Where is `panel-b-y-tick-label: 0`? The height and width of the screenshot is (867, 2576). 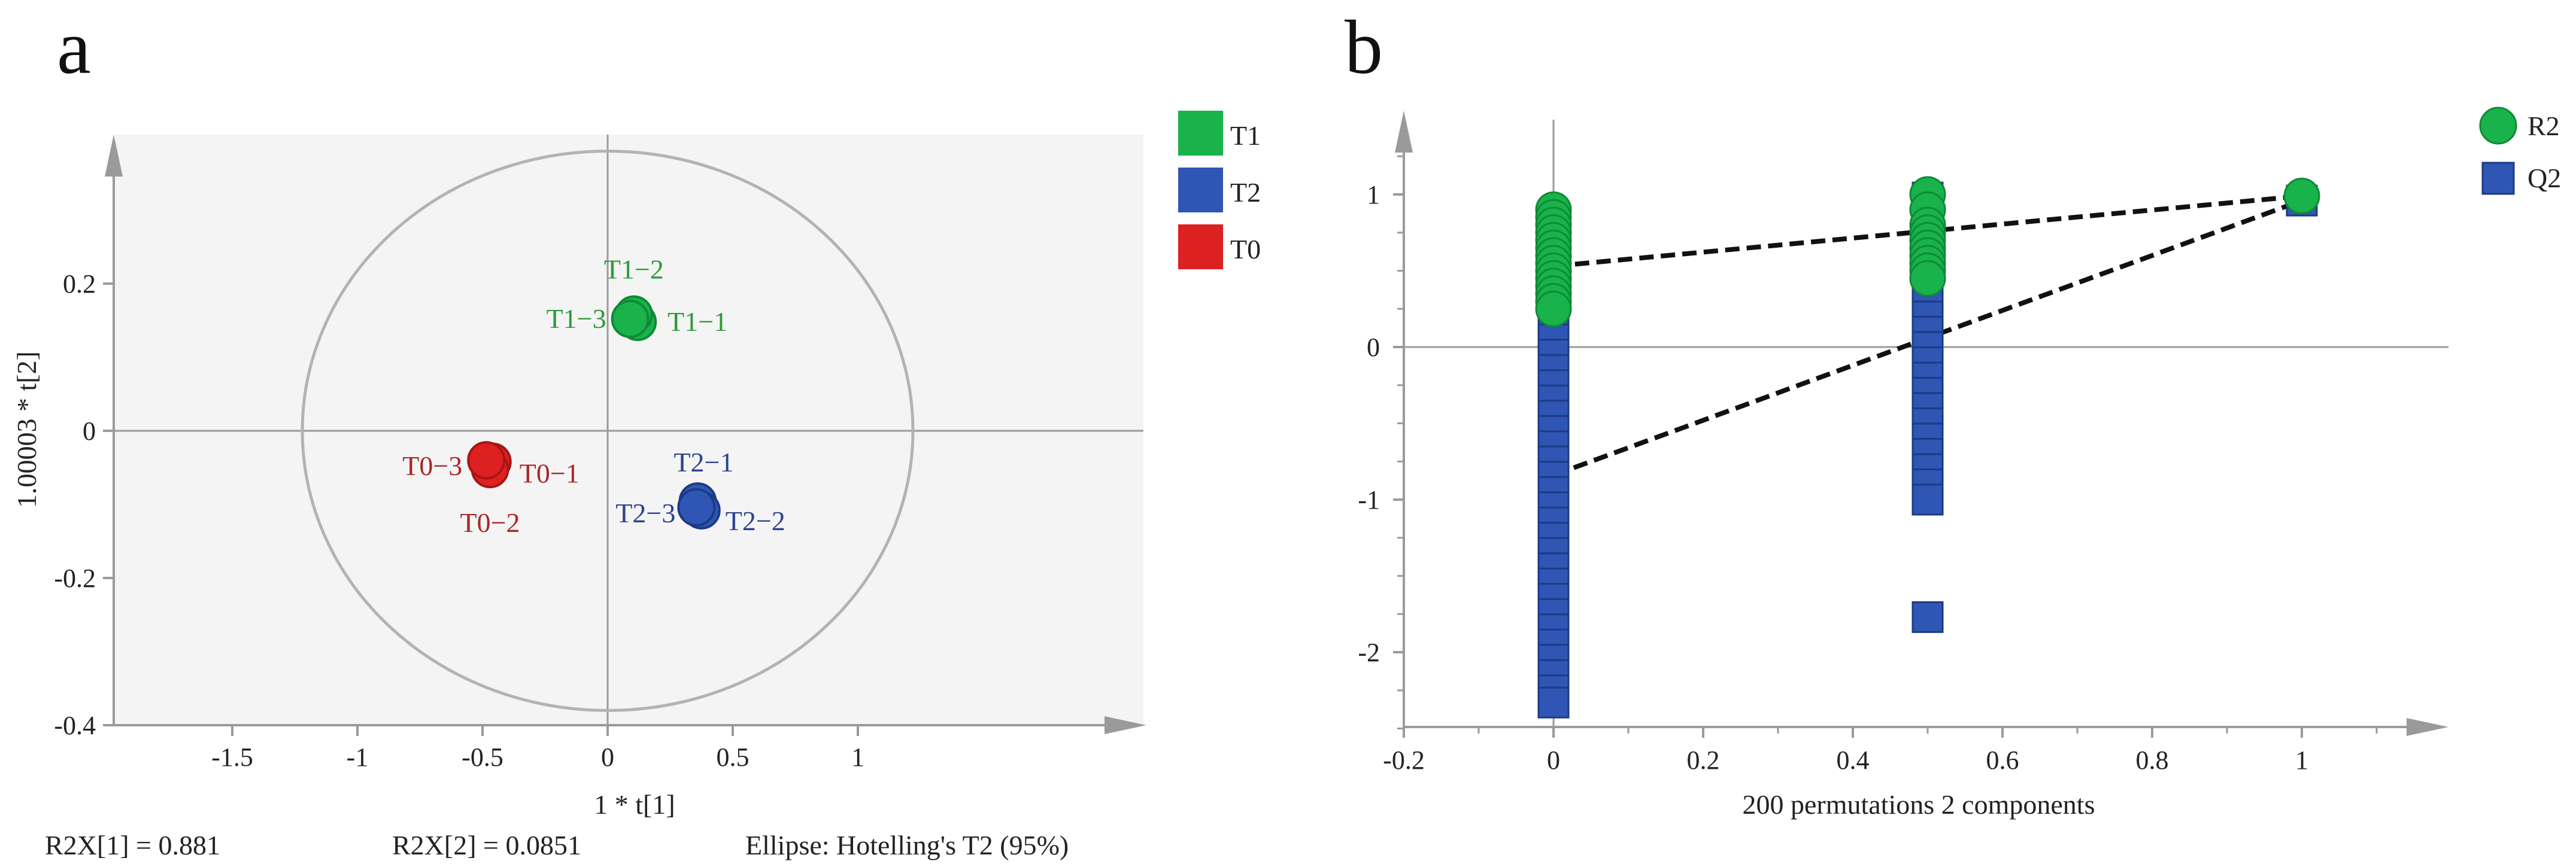
panel-b-y-tick-label: 0 is located at coordinates (1373, 347).